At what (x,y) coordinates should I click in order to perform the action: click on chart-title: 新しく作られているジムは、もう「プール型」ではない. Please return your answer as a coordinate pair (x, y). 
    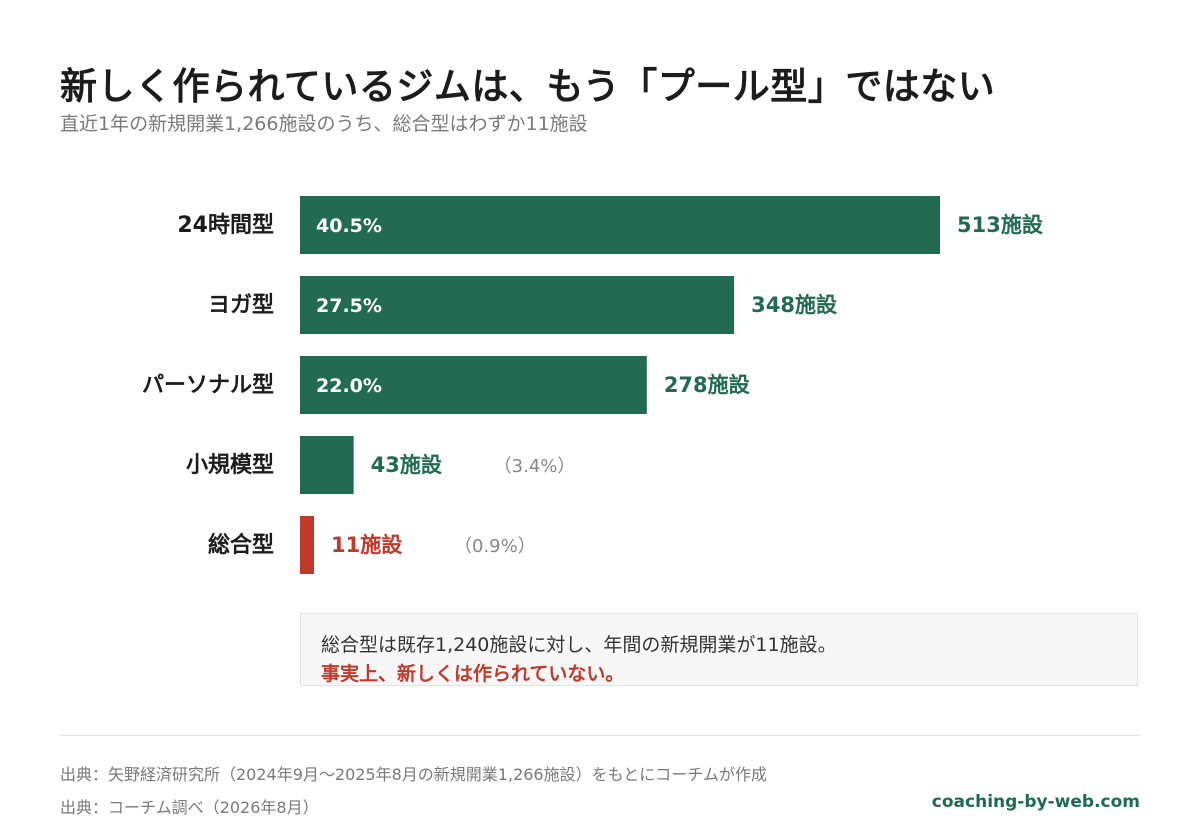
    Looking at the image, I should click on (528, 86).